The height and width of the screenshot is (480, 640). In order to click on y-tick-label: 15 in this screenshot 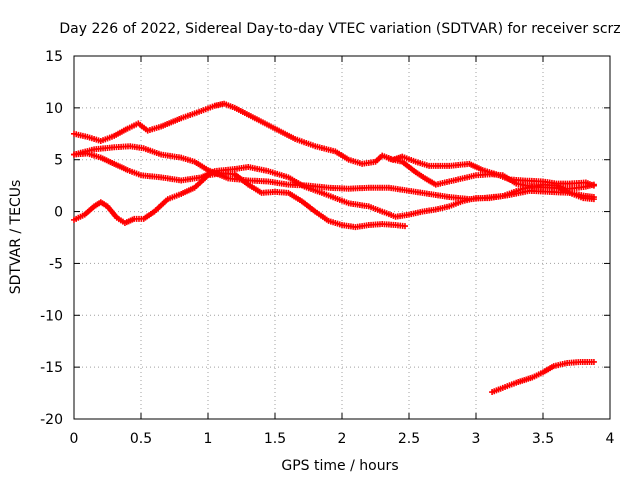, I will do `click(54, 57)`.